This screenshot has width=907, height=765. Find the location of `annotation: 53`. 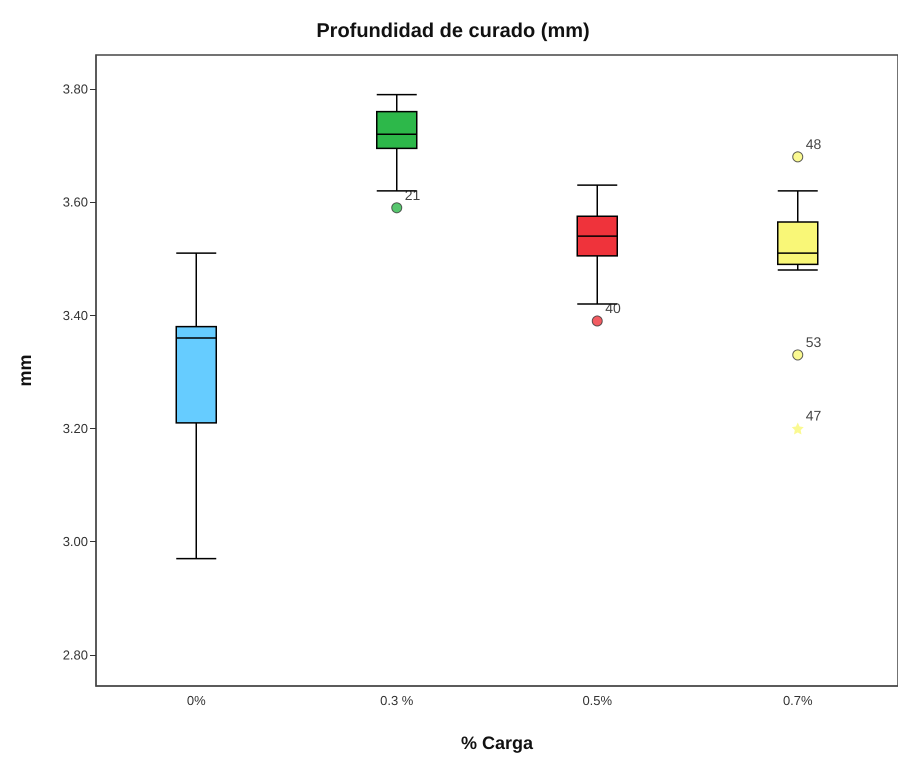

annotation: 53 is located at coordinates (814, 342).